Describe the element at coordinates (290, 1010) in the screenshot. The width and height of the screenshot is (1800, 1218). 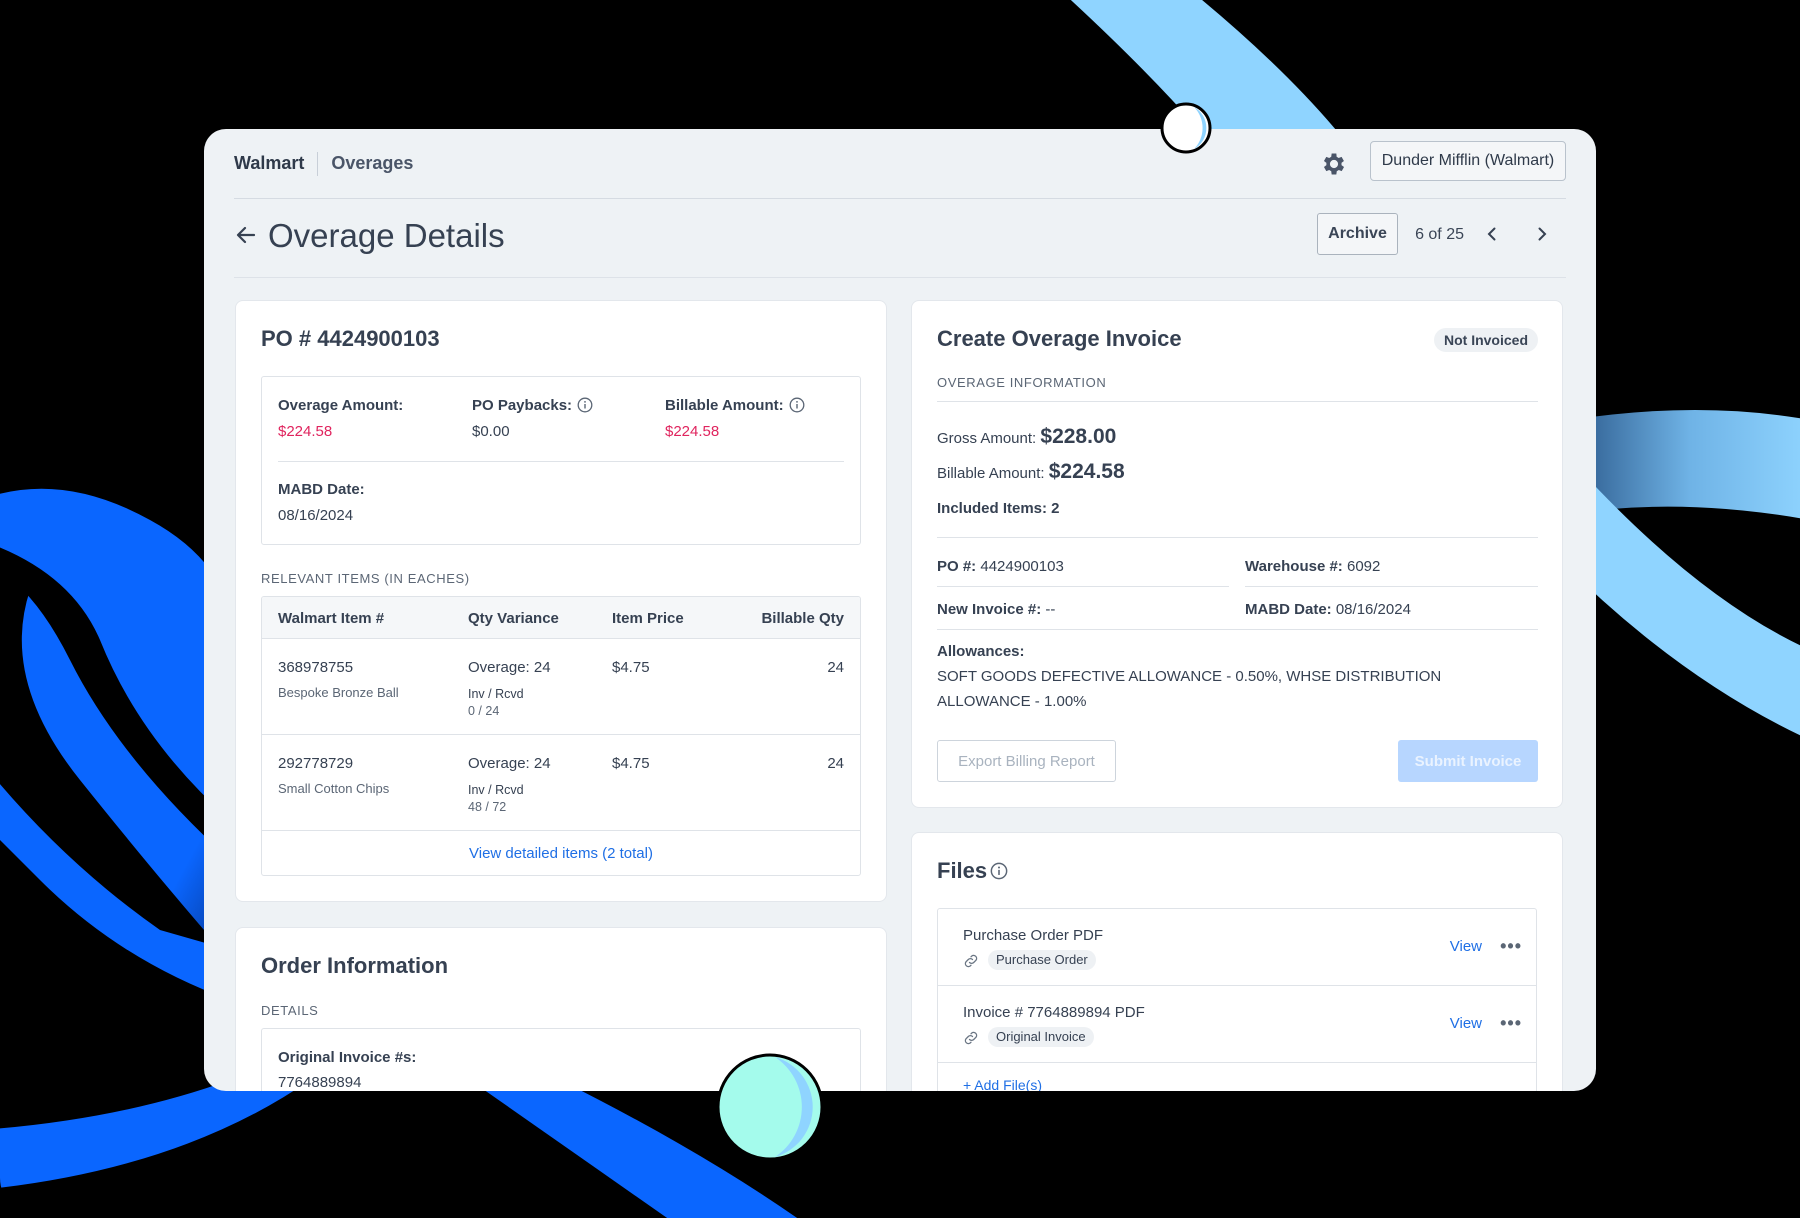
I see `details-caption: DETAILS` at that location.